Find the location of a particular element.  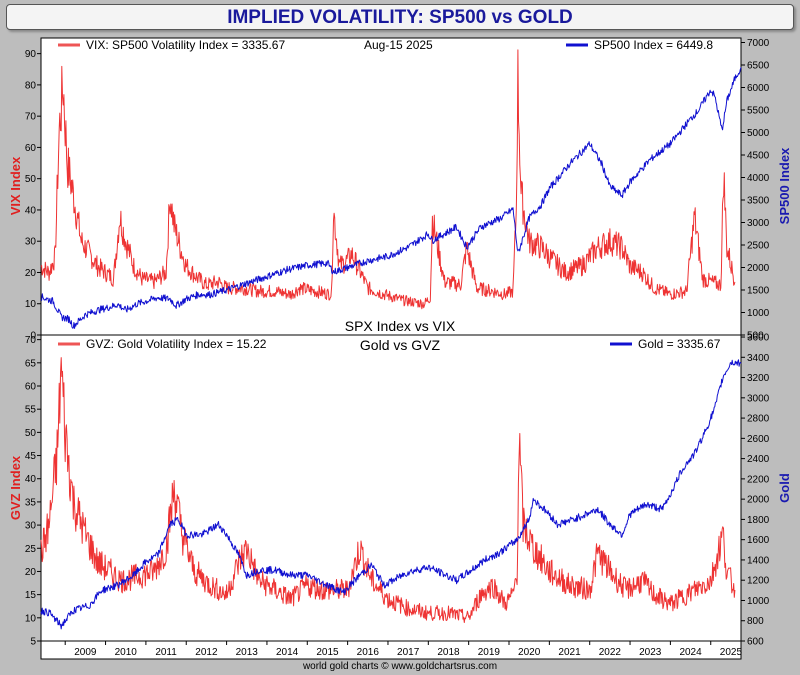

x-tick-label: 2011 is located at coordinates (166, 652).